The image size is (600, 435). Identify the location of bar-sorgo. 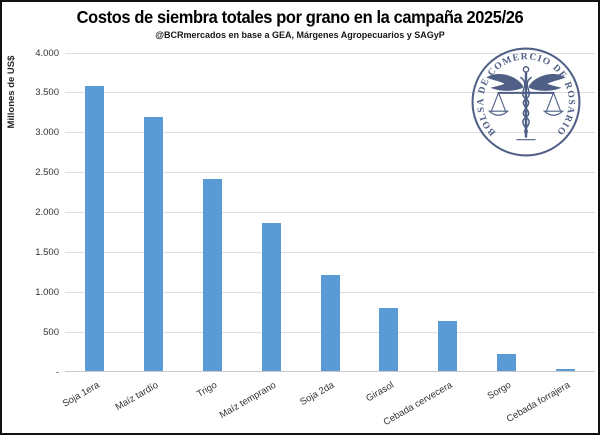
(507, 362).